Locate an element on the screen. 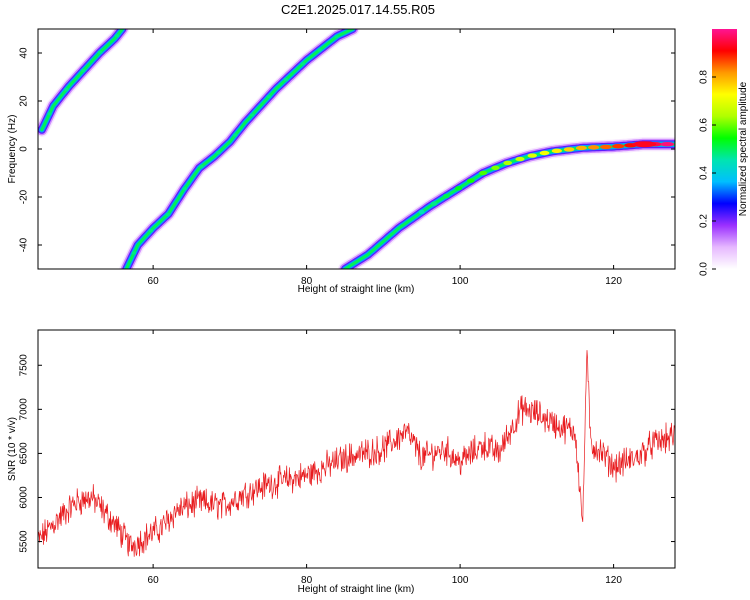 This screenshot has width=750, height=600. colorbar-tick-label: 0.8 is located at coordinates (704, 77).